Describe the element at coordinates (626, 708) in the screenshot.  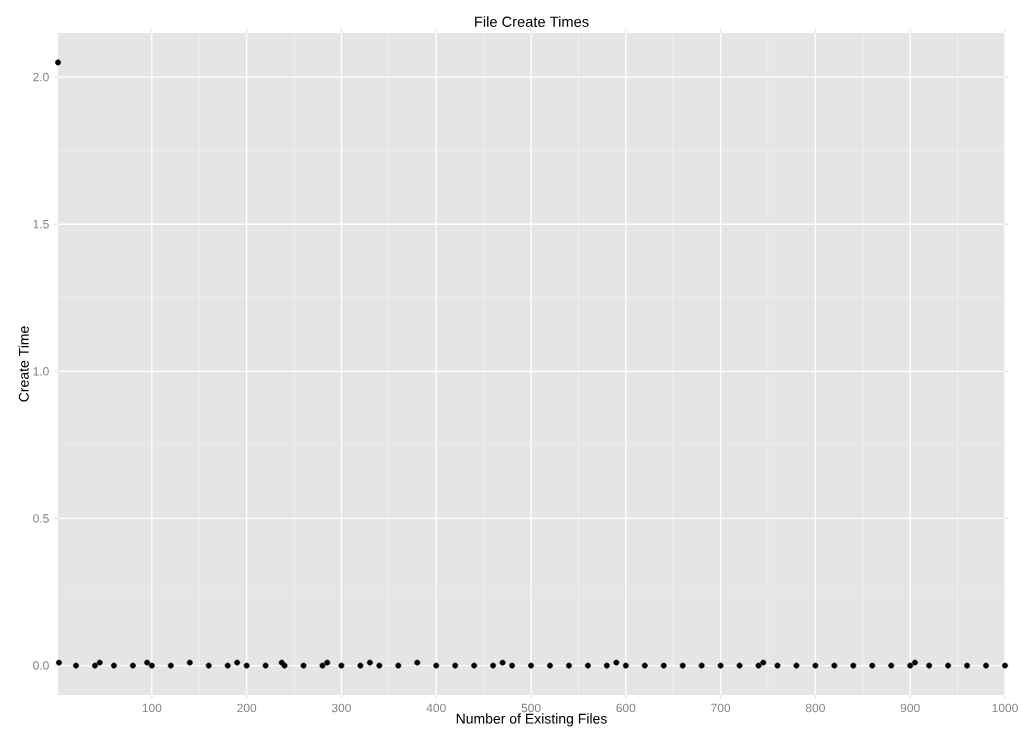
I see `x-tick-label: 600` at that location.